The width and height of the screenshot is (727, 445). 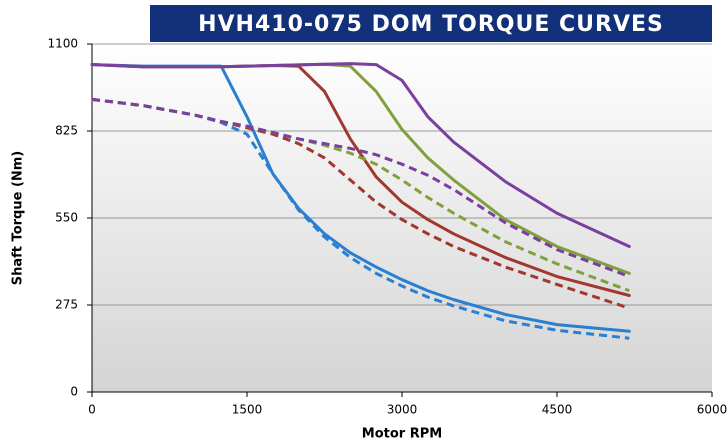 What do you see at coordinates (62, 44) in the screenshot?
I see `y-tick-label: 1100` at bounding box center [62, 44].